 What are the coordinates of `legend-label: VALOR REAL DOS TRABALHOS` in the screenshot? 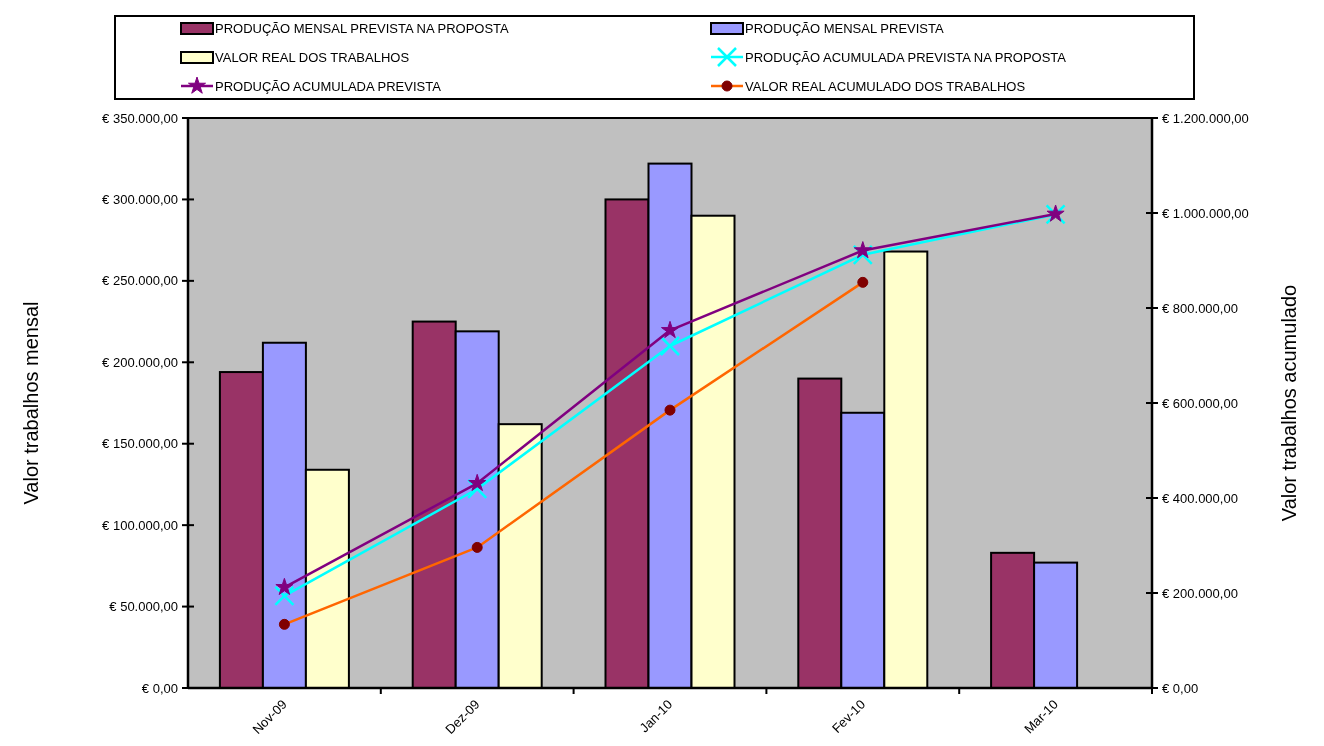 It's located at (312, 57).